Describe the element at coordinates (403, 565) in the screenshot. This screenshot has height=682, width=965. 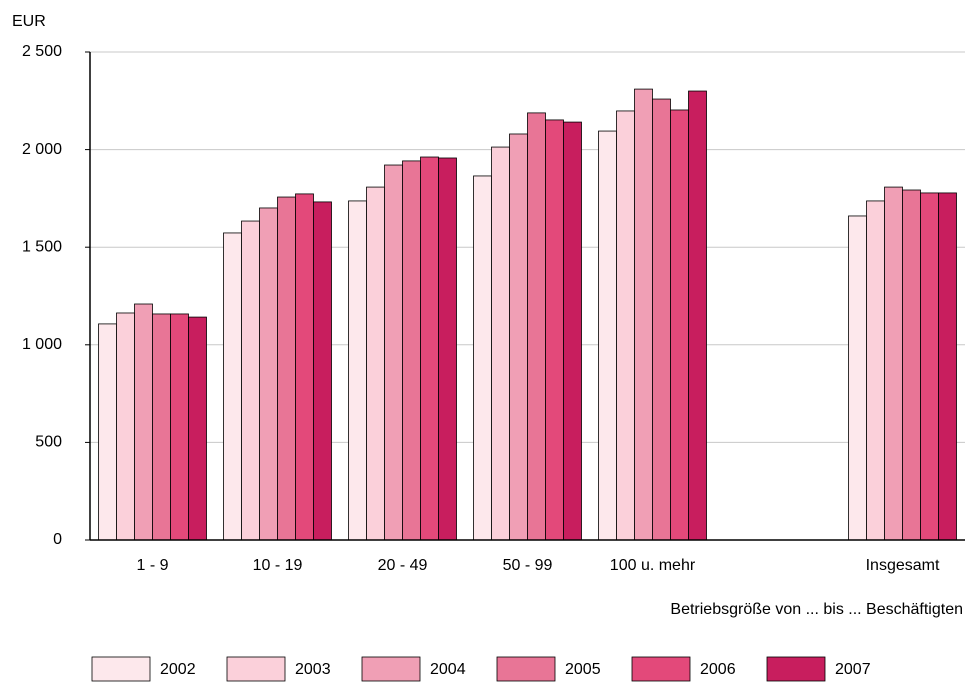
I see `x-tick-label: 20 - 49` at that location.